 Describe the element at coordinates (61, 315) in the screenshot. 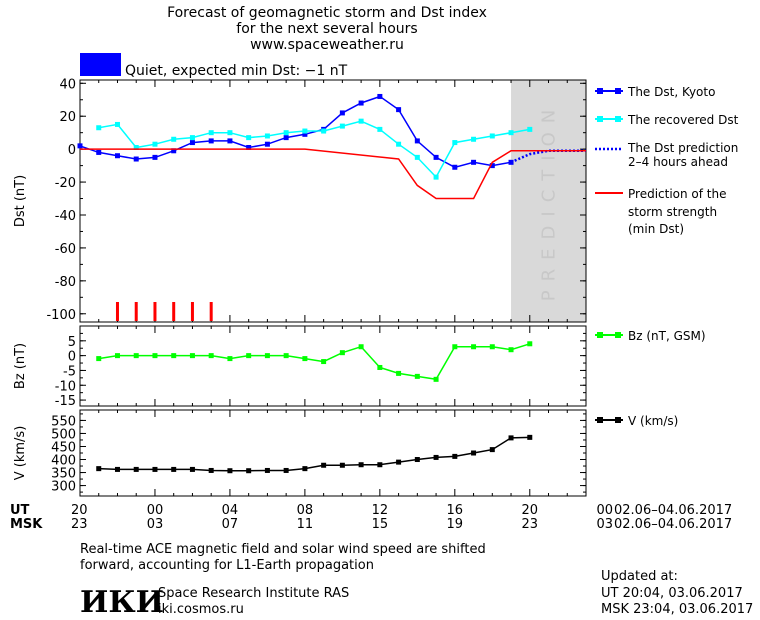

I see `y-tick-label: -100` at that location.